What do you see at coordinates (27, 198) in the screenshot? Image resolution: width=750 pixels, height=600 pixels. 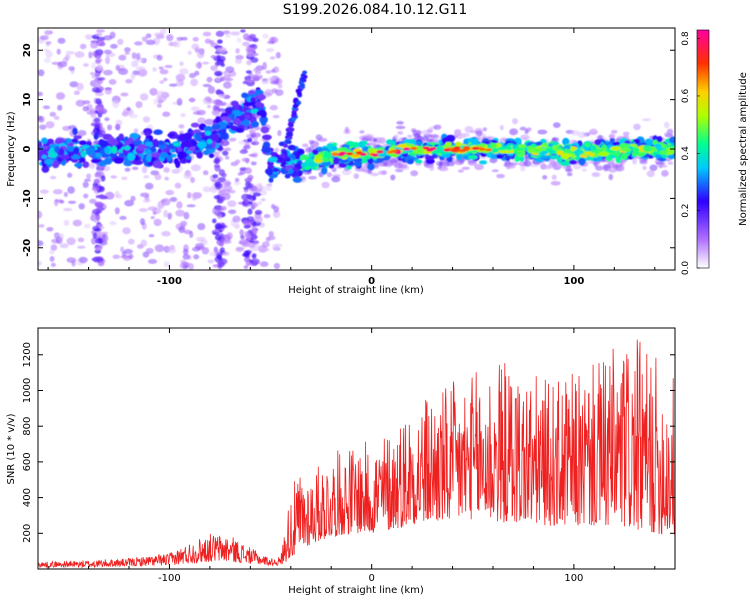 I see `spectrogram-ytick-label: -10` at bounding box center [27, 198].